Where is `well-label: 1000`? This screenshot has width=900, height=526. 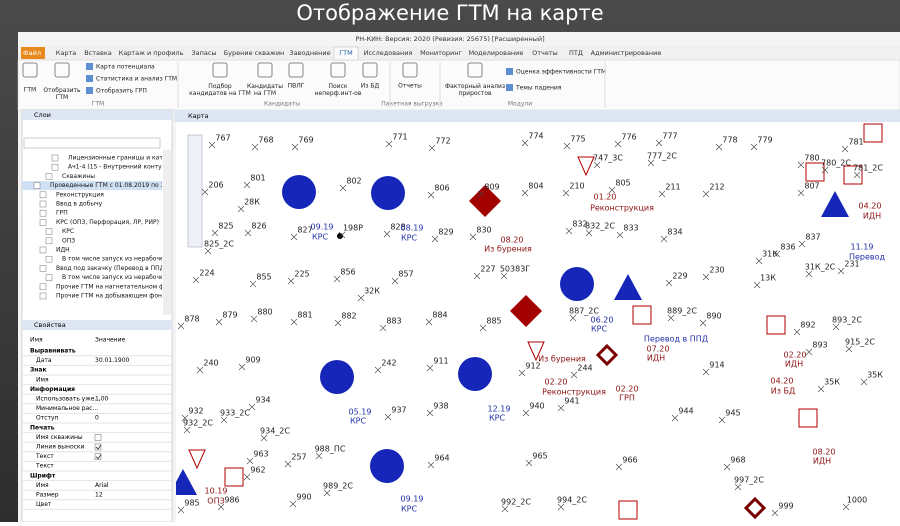 well-label: 1000 is located at coordinates (857, 500).